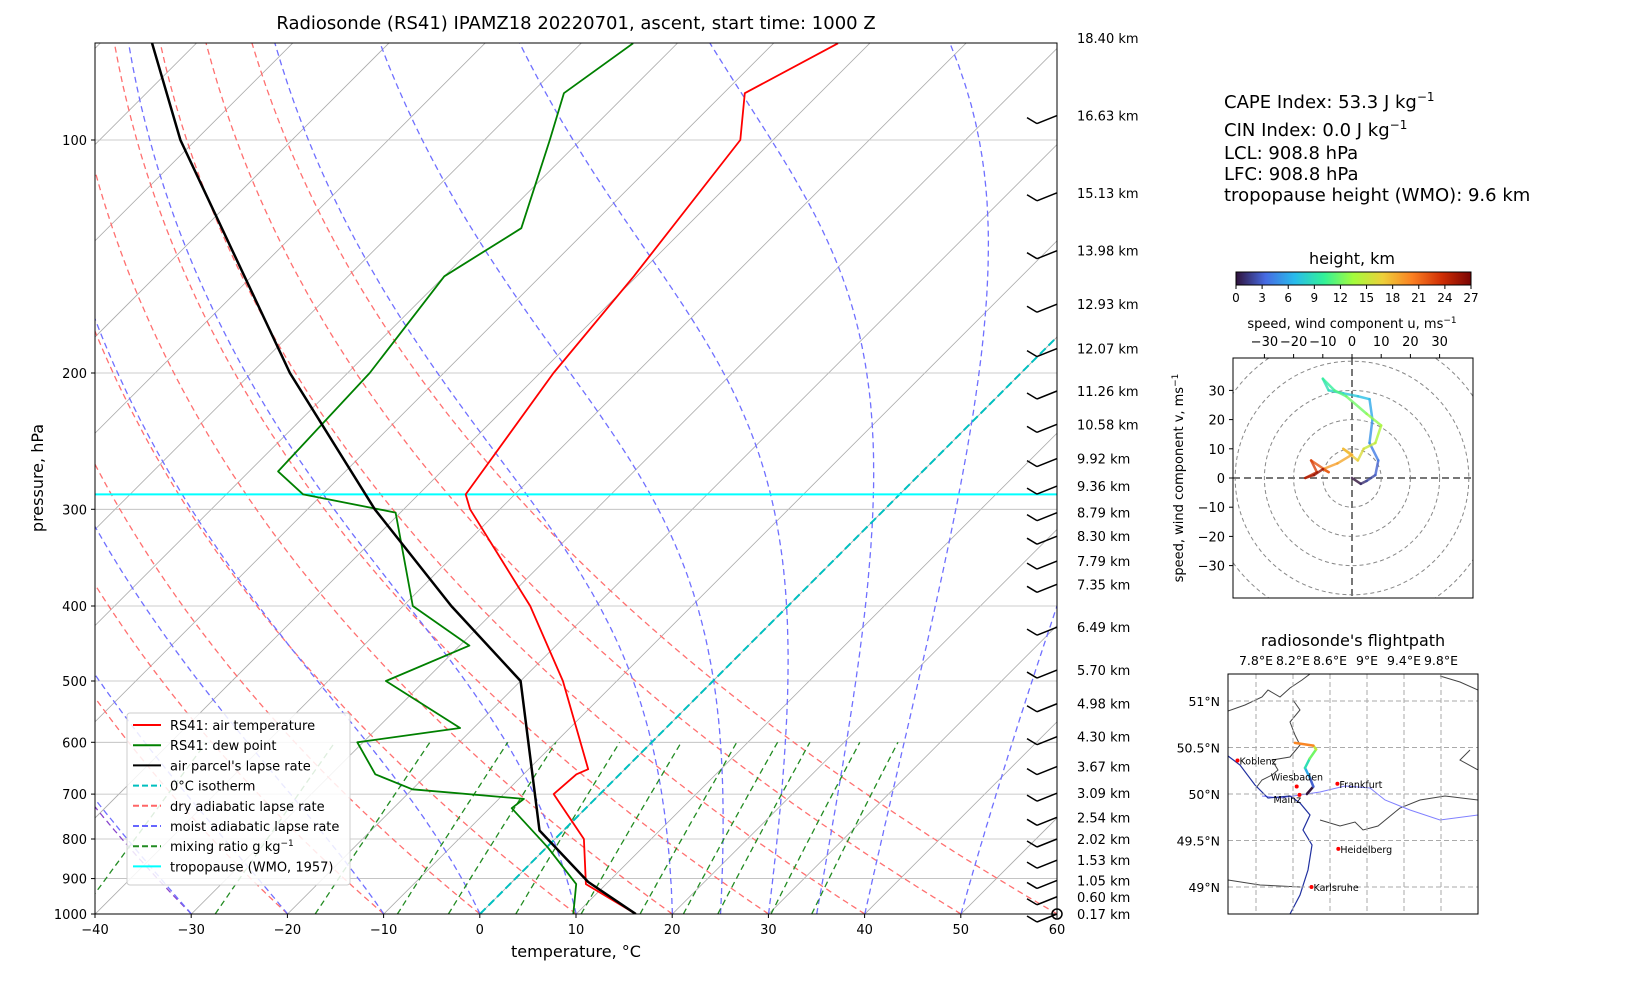 This screenshot has height=1008, width=1631. I want to click on city-label: Frankfurt, so click(1360, 785).